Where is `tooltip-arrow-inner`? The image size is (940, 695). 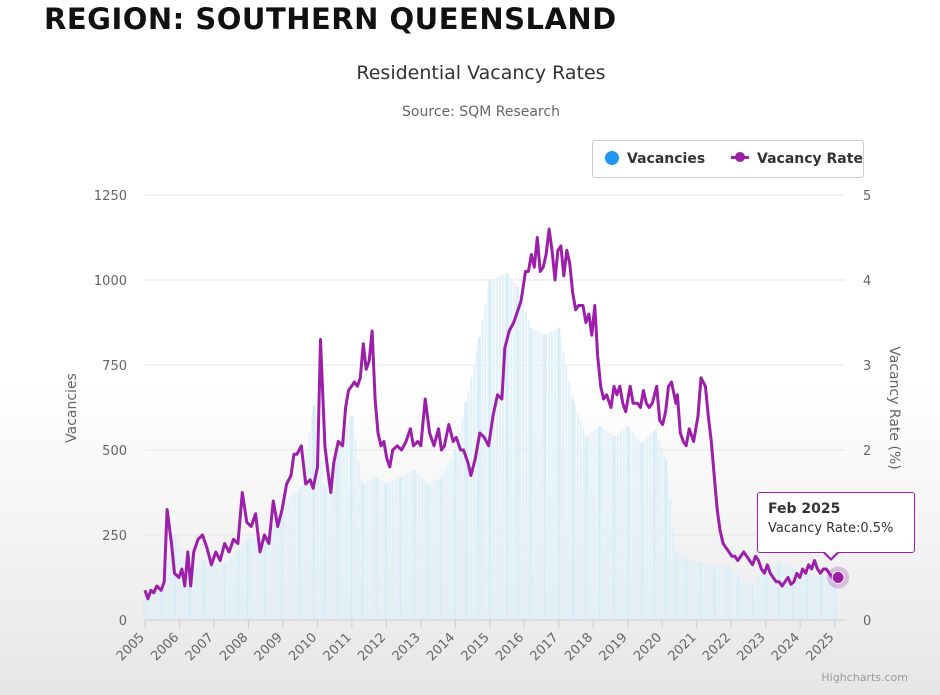 tooltip-arrow-inner is located at coordinates (831, 554).